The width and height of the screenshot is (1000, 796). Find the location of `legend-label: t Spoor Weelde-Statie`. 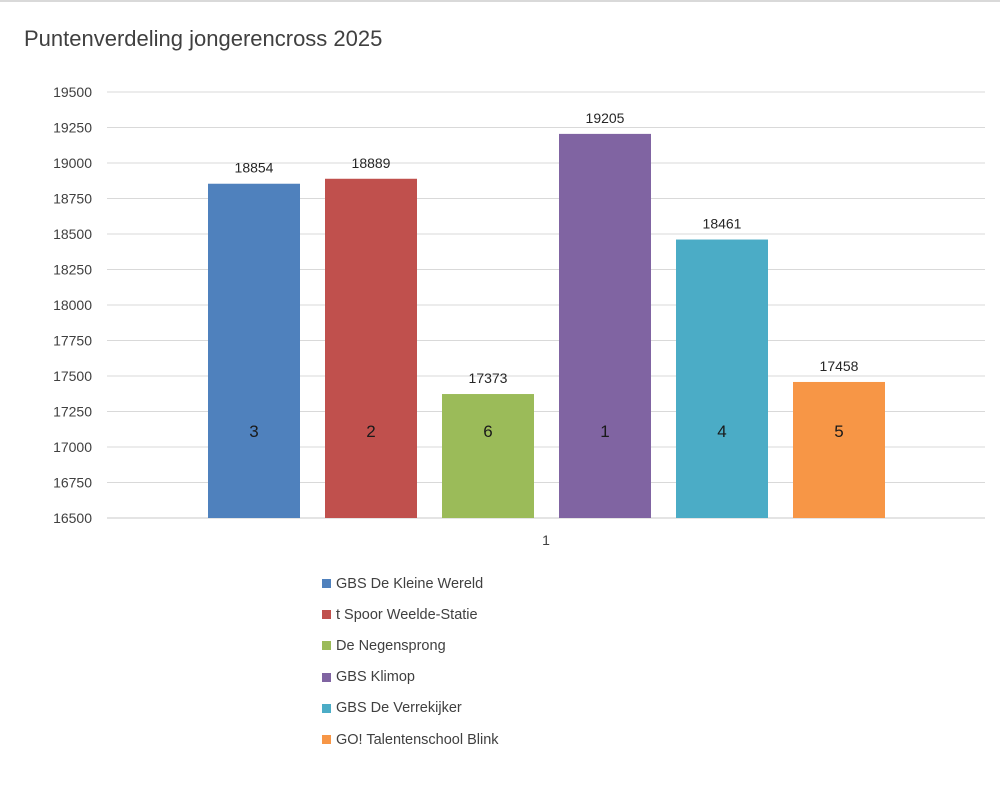

legend-label: t Spoor Weelde-Statie is located at coordinates (407, 614).